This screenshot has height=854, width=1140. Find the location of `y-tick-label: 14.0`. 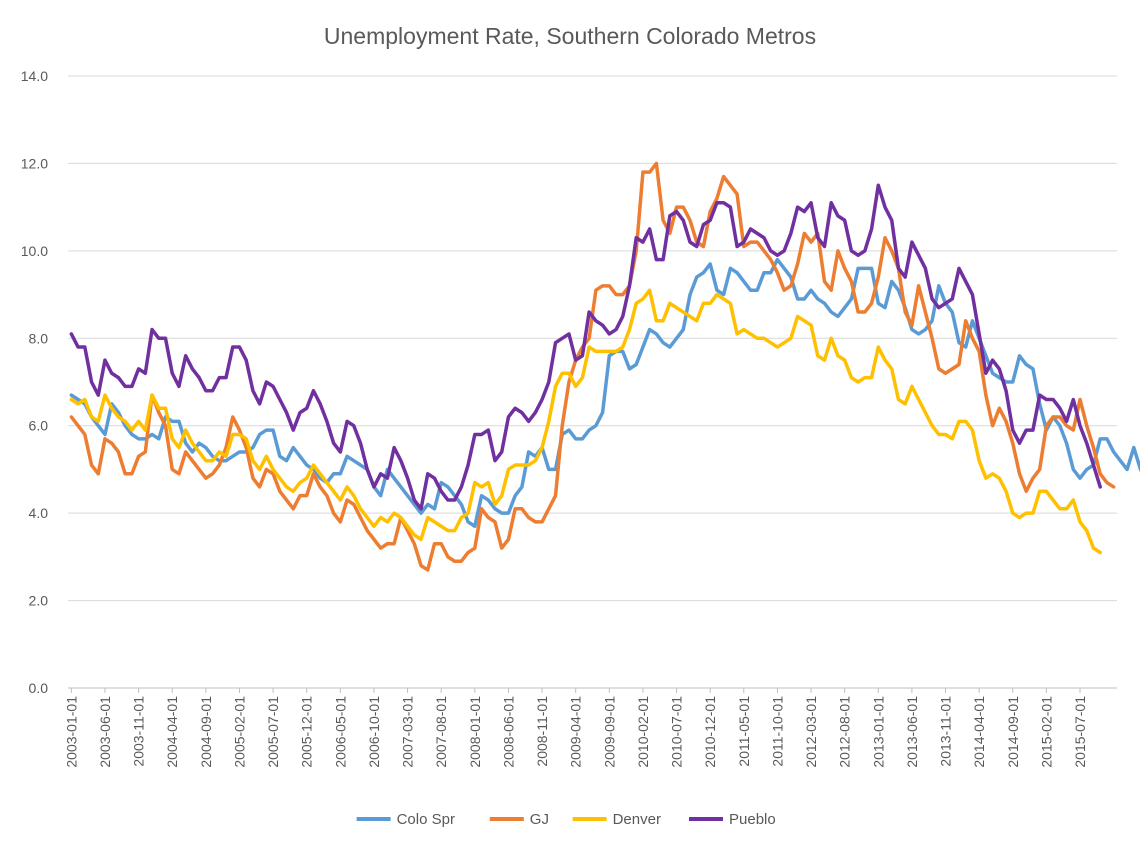

y-tick-label: 14.0 is located at coordinates (34, 76).